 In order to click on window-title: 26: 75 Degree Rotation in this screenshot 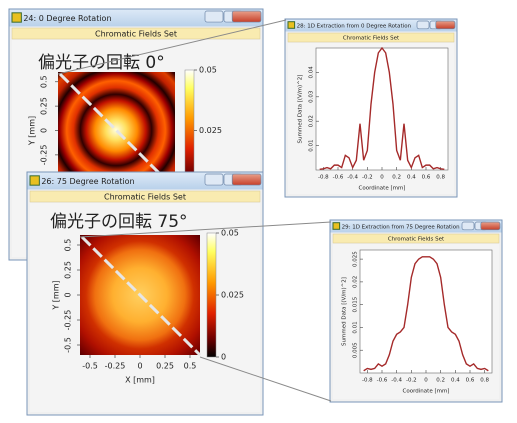, I will do `click(87, 181)`.